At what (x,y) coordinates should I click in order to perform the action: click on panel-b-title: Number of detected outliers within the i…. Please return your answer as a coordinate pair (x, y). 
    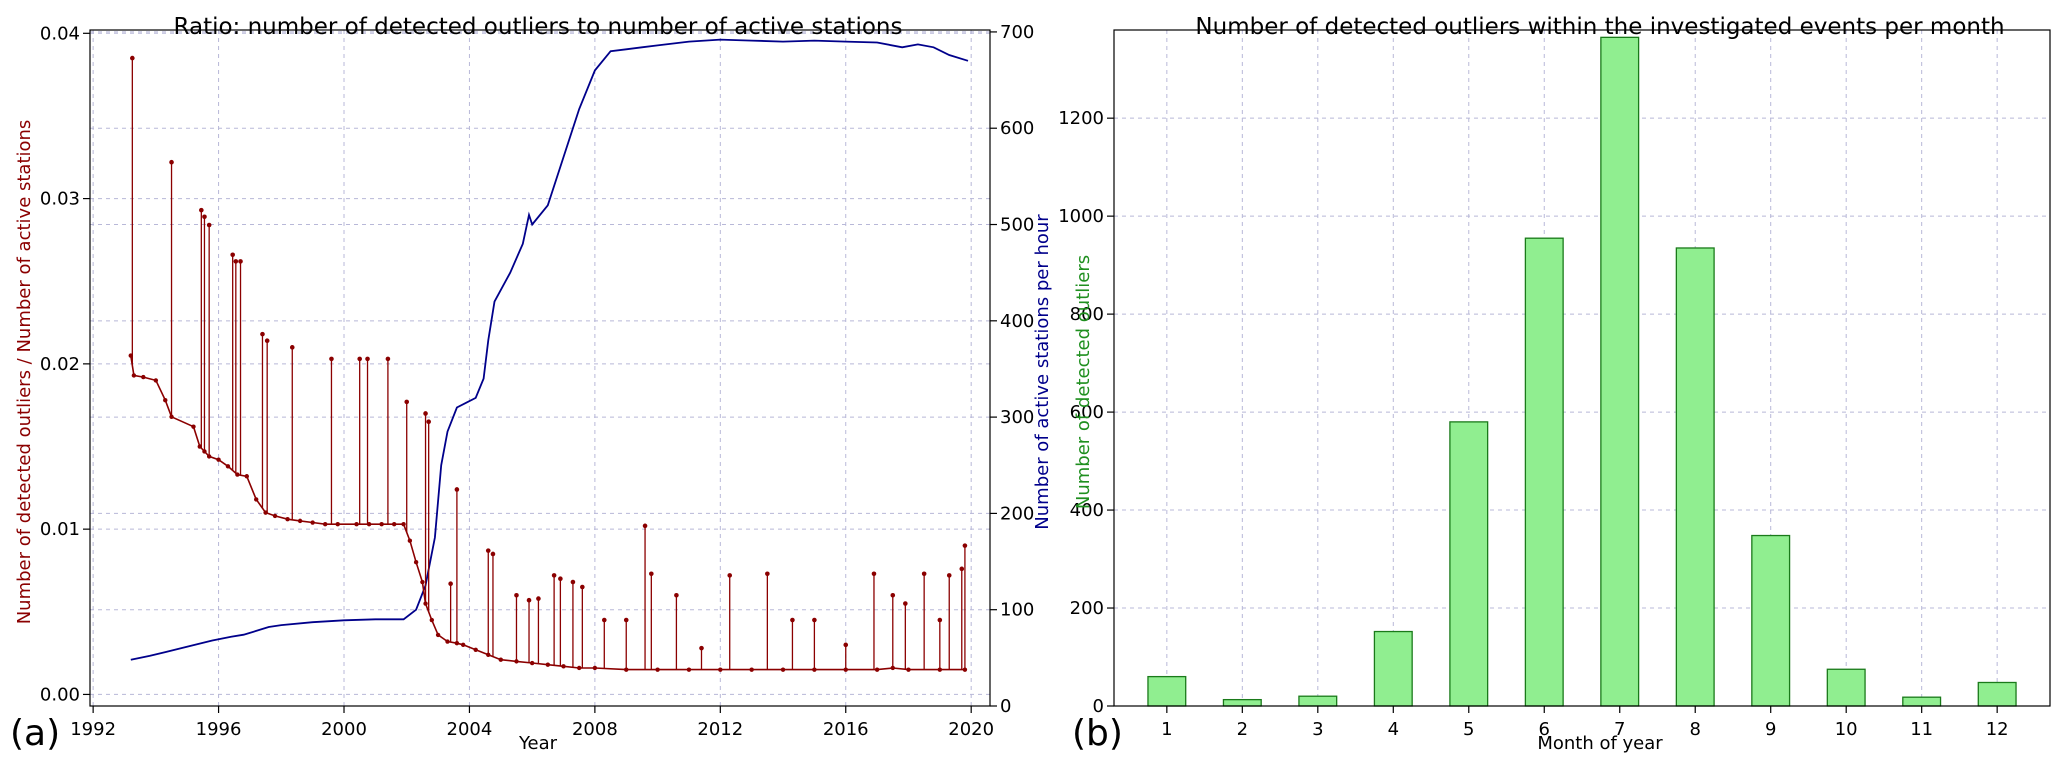
    Looking at the image, I should click on (1599, 27).